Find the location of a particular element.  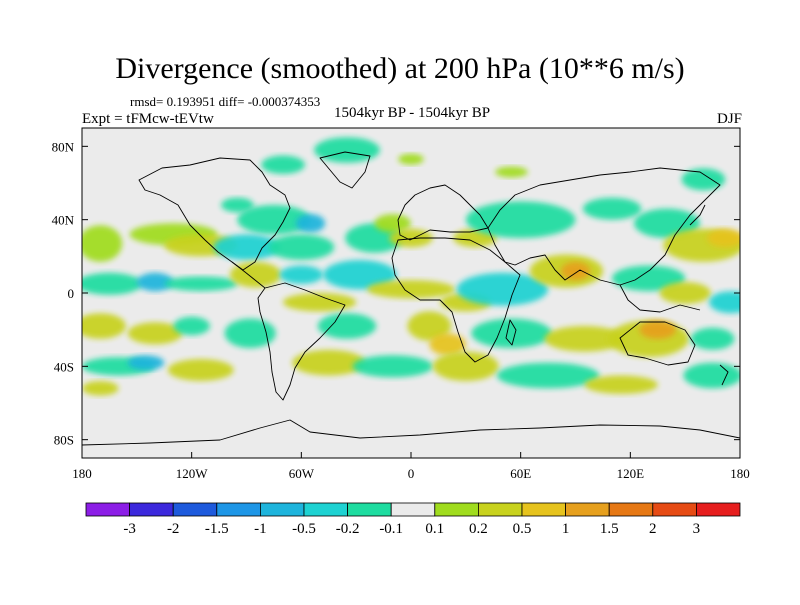

colorbar-label-2: -1.5 is located at coordinates (217, 529).